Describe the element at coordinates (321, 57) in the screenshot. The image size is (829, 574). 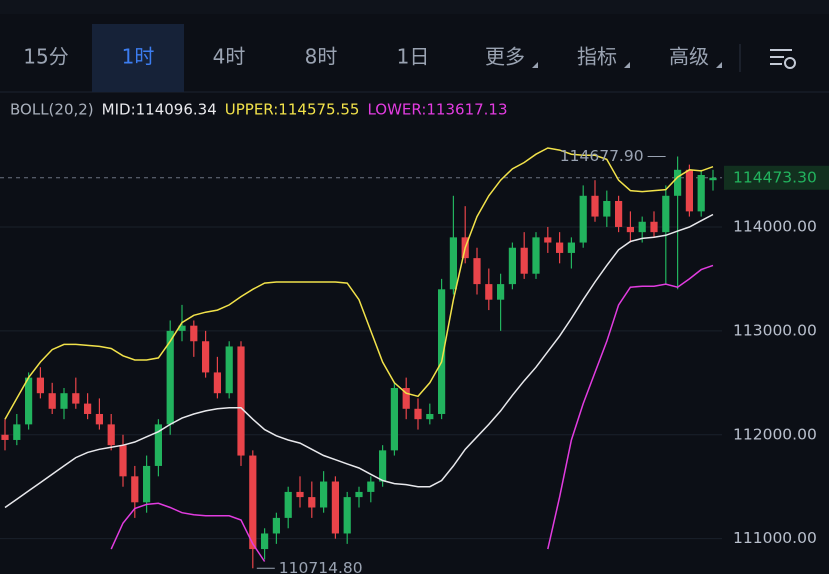
I see `tab: 8时` at that location.